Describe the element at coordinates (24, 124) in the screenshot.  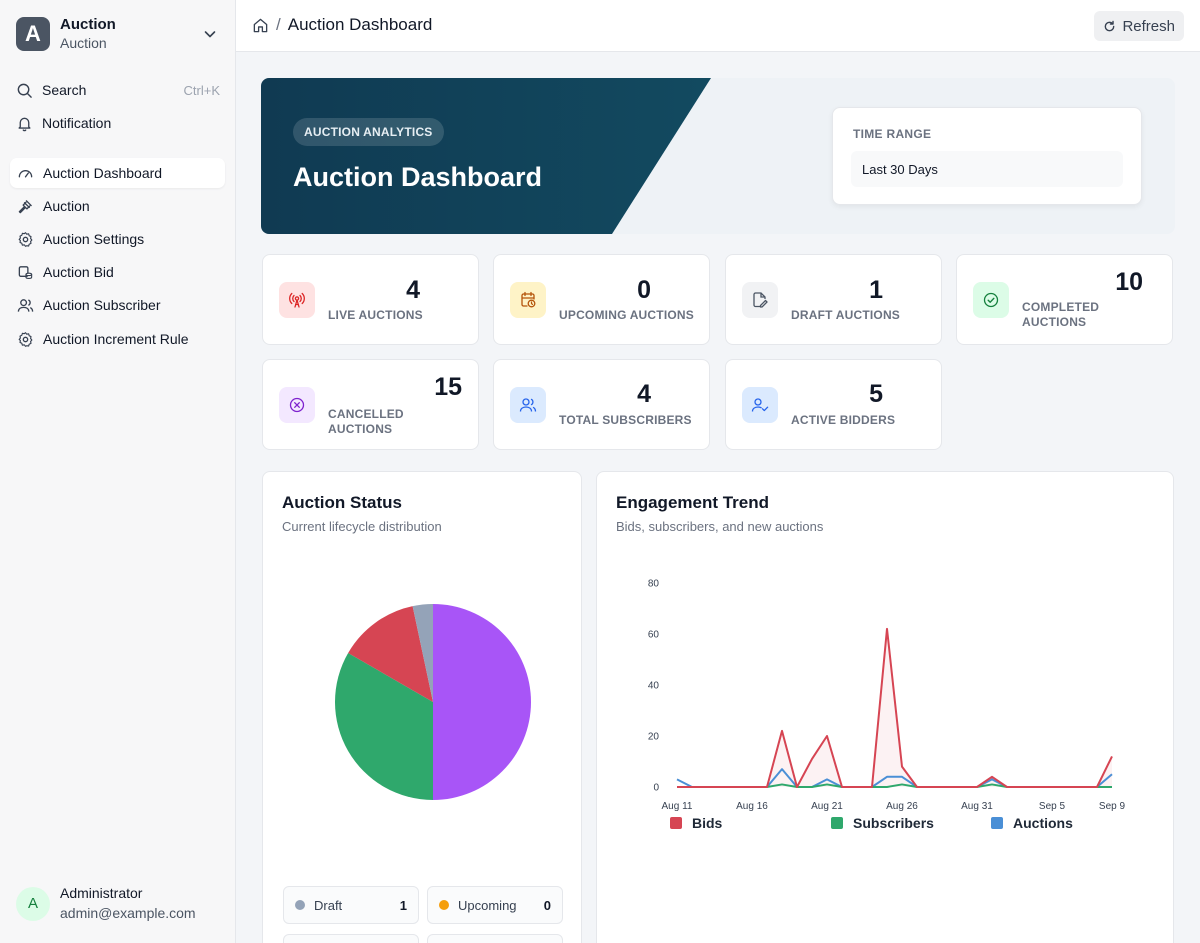
I see `bell-icon` at that location.